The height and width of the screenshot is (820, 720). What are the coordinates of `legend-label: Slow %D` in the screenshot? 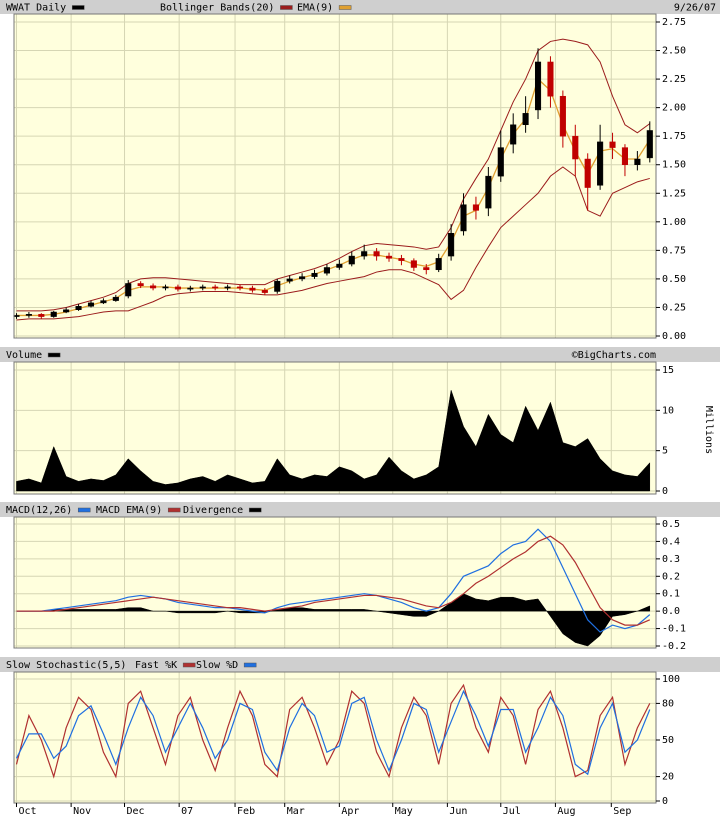 It's located at (217, 665).